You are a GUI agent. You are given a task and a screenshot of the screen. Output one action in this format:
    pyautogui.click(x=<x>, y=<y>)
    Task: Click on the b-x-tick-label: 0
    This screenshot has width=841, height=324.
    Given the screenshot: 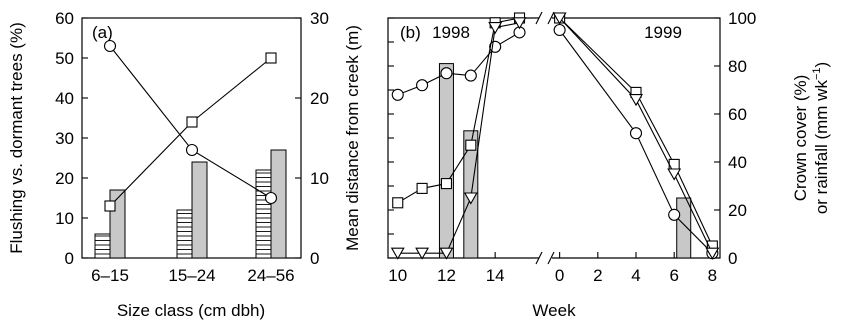 What is the action you would take?
    pyautogui.click(x=559, y=275)
    